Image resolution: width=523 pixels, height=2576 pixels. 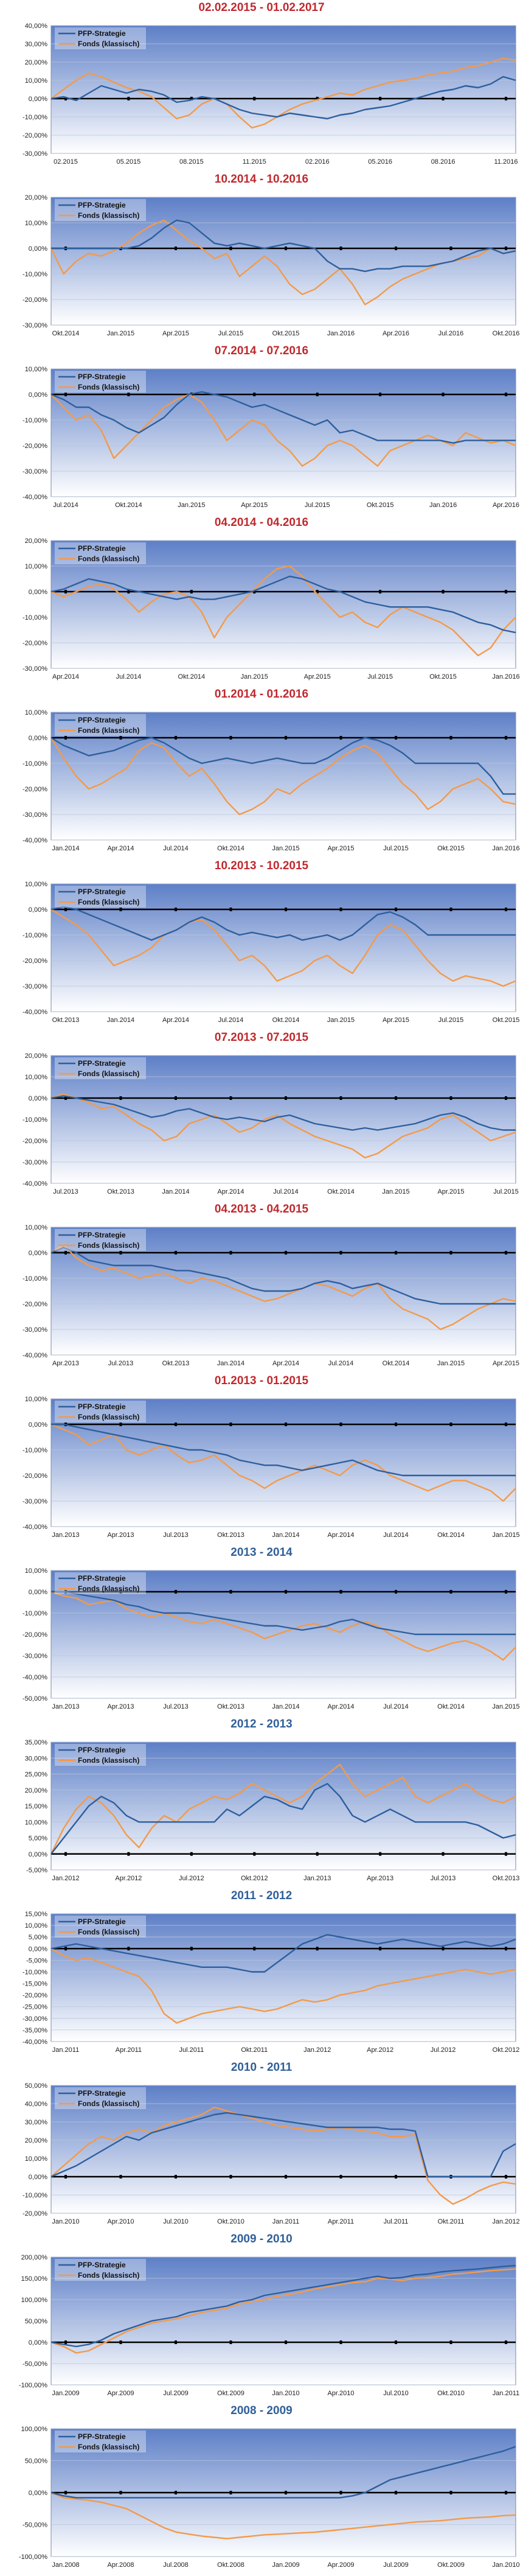 I want to click on y-tick-label: 50,00%, so click(x=37, y=2321).